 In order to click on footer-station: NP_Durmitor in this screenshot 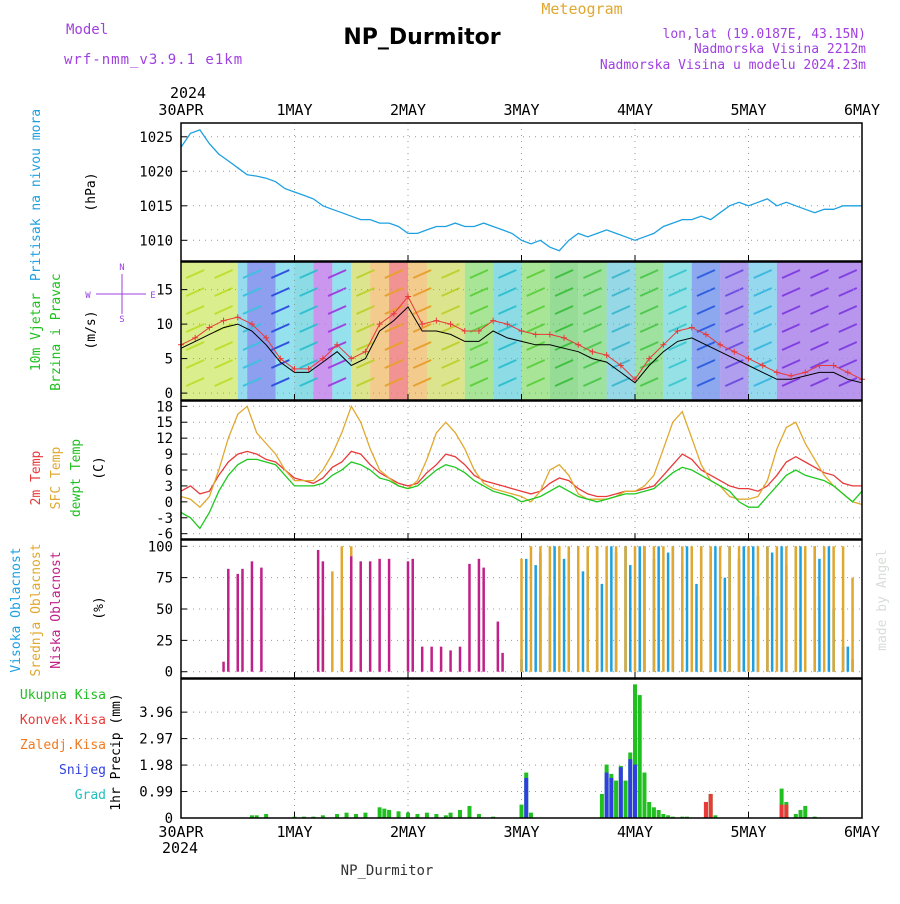, I will do `click(387, 871)`.